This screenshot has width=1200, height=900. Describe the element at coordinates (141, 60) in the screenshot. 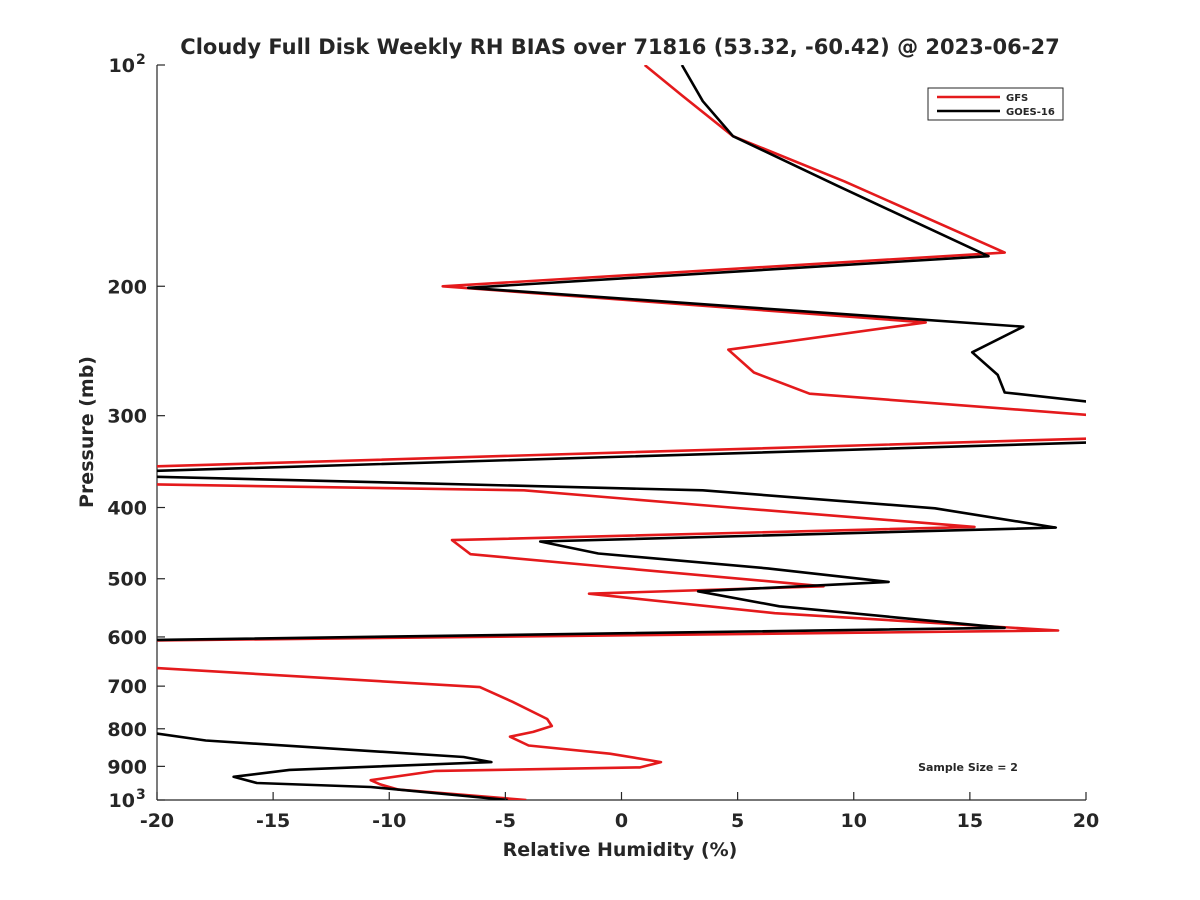

I see `y-tick-exponent: 2` at that location.